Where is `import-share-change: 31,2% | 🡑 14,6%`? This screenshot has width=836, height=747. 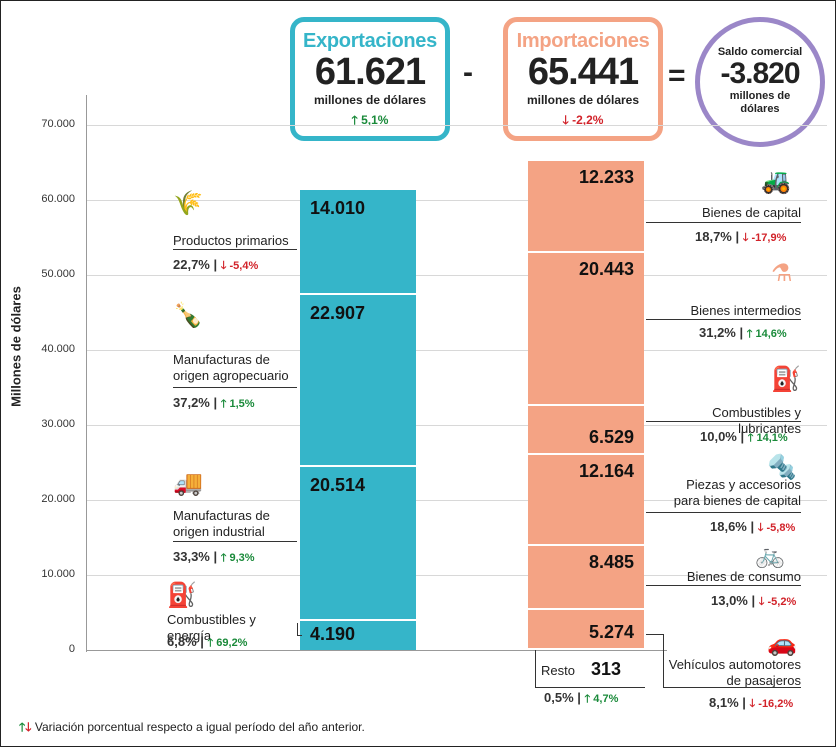
import-share-change: 31,2% | 🡑 14,6% is located at coordinates (743, 332).